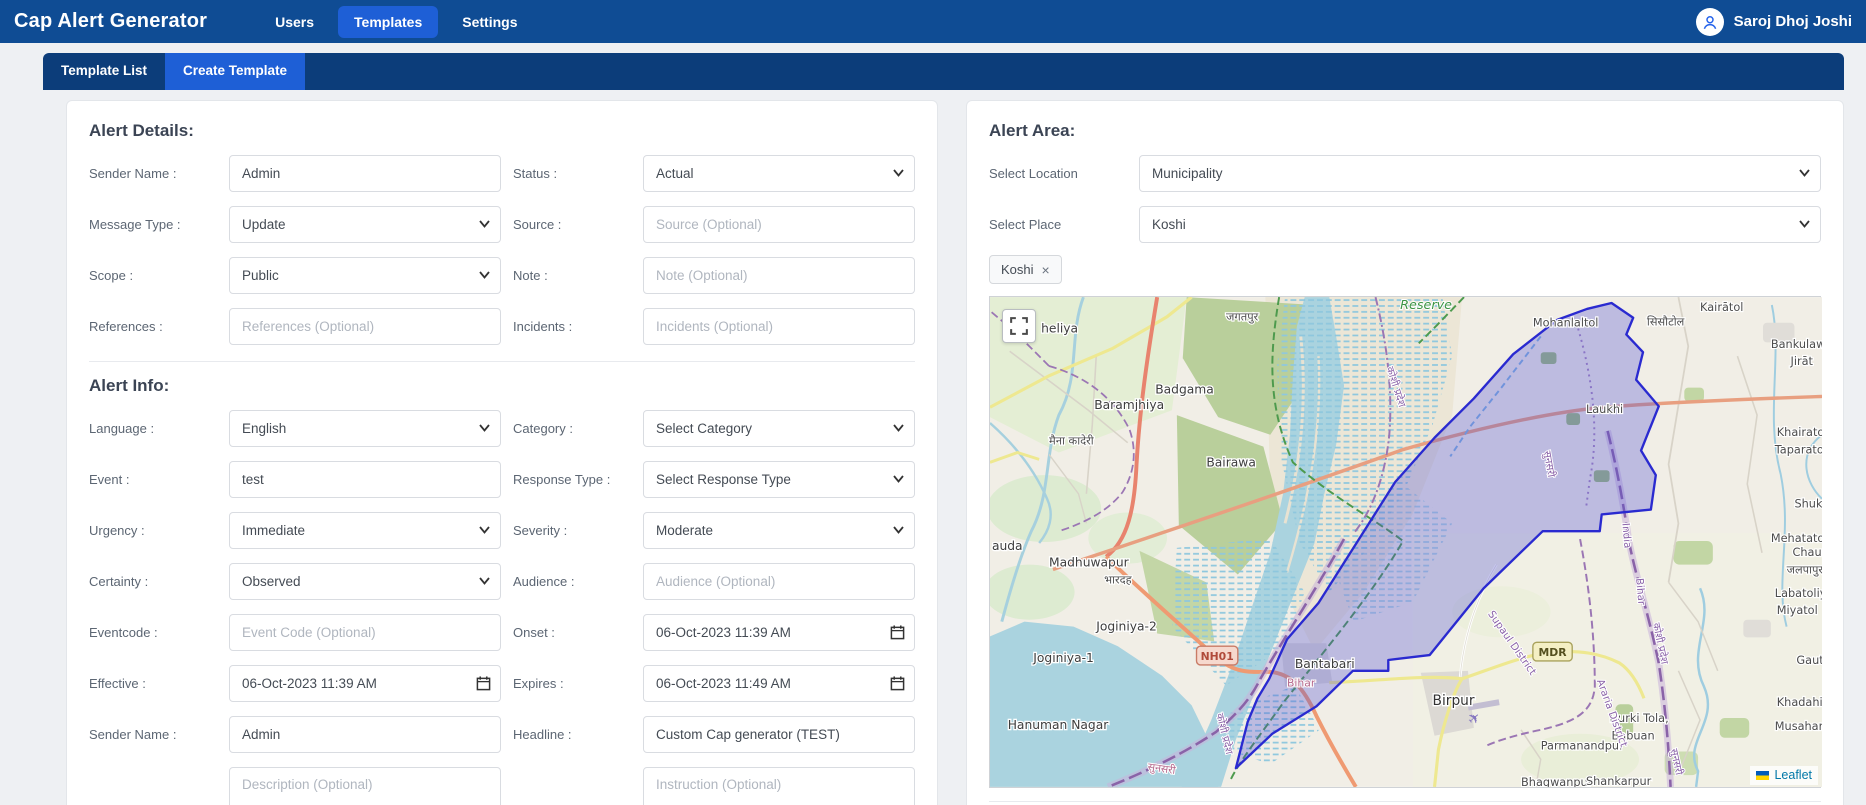  I want to click on eventcode-label: Eventcode :, so click(123, 632).